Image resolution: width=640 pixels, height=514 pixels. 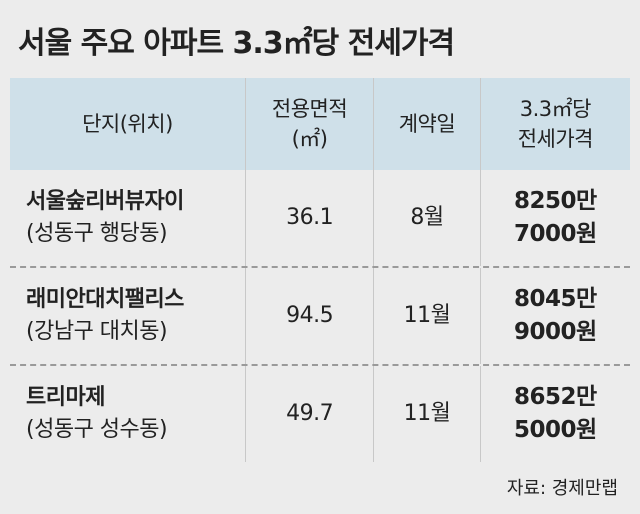 What do you see at coordinates (554, 218) in the screenshot?
I see `table-cell: 8250만 7000원` at bounding box center [554, 218].